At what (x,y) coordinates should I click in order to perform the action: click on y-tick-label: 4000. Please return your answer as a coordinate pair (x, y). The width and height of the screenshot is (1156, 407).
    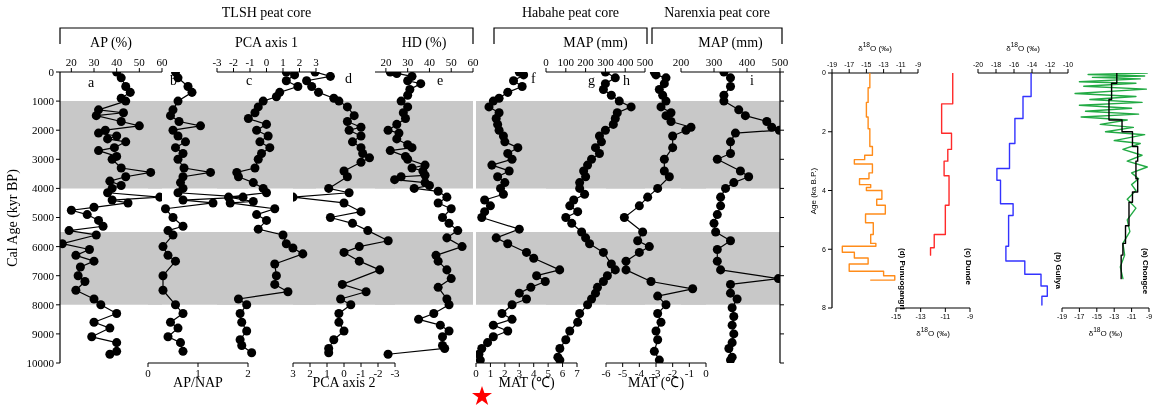
    Looking at the image, I should click on (43, 188).